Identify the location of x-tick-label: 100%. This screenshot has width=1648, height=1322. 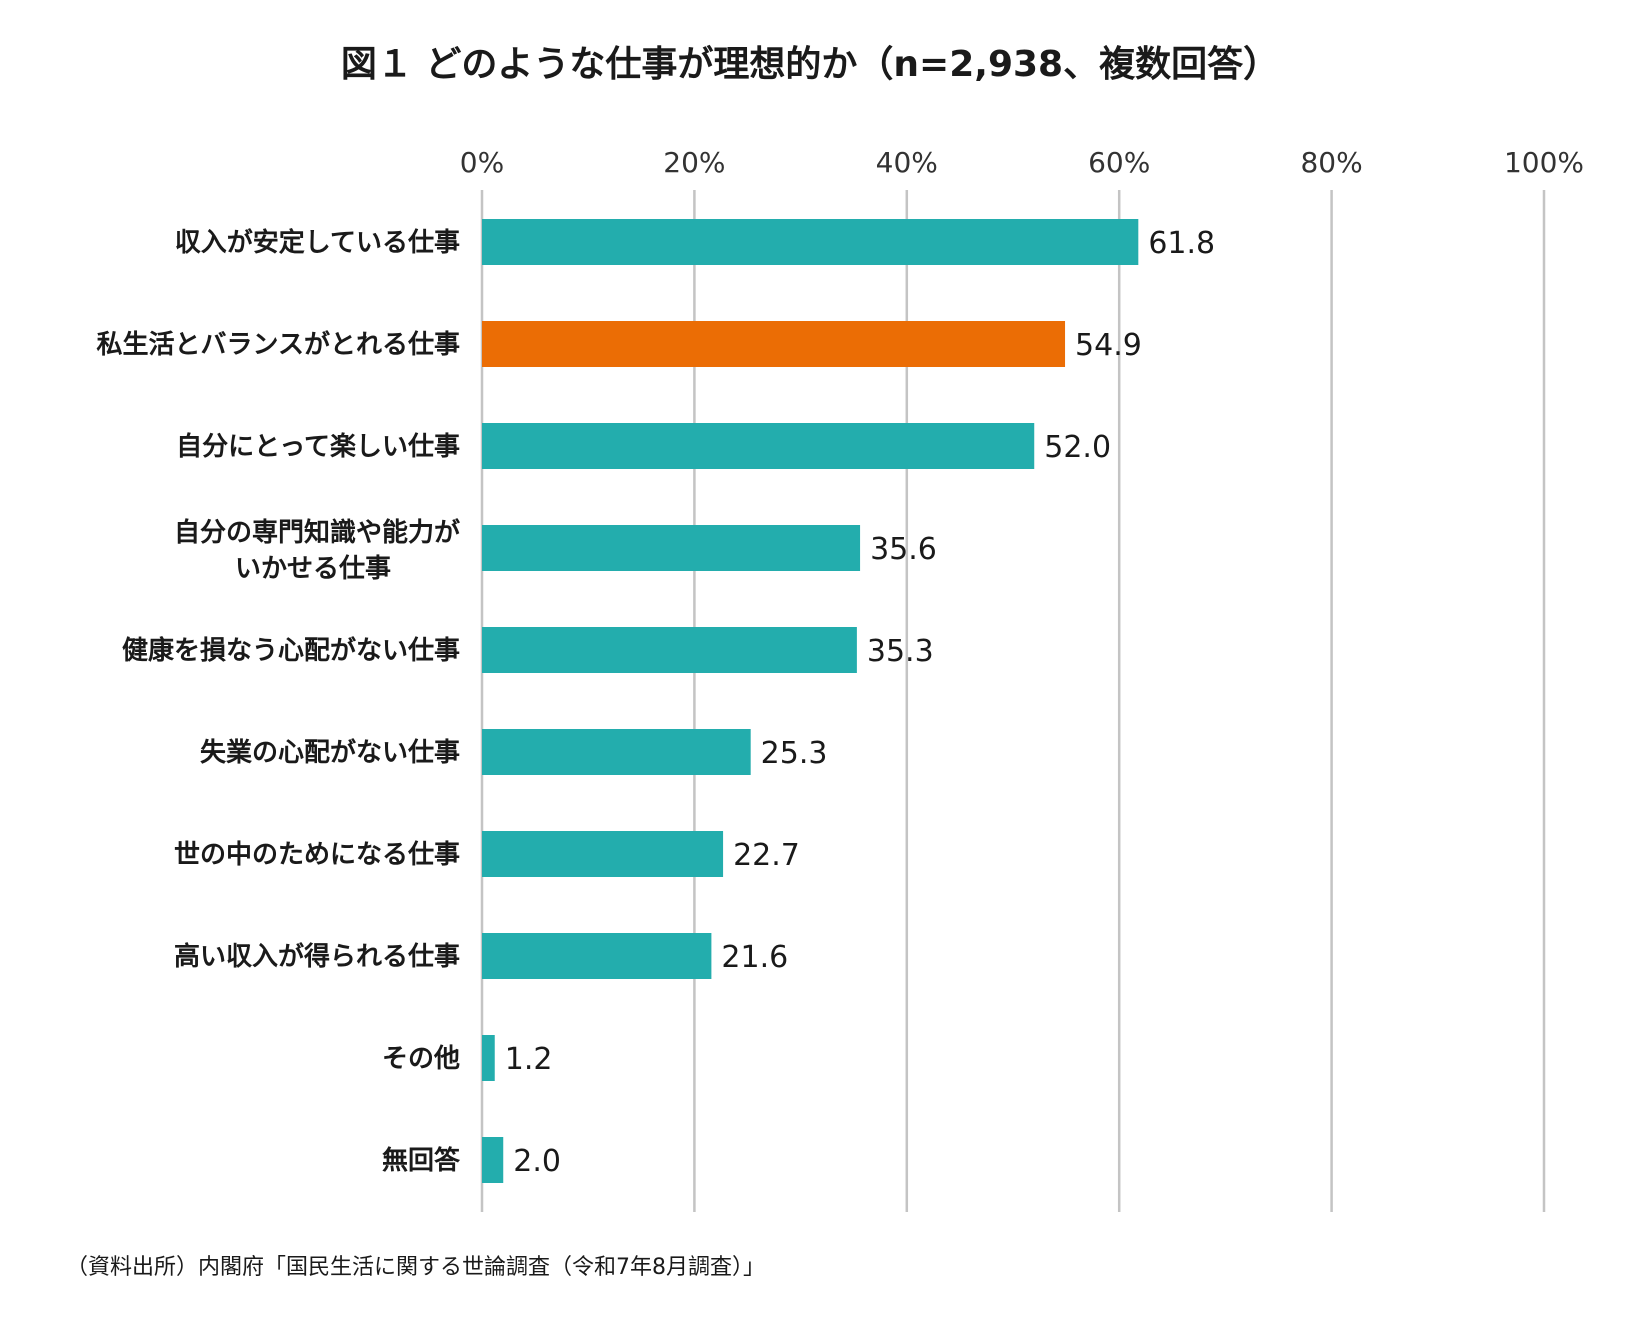
(1544, 162).